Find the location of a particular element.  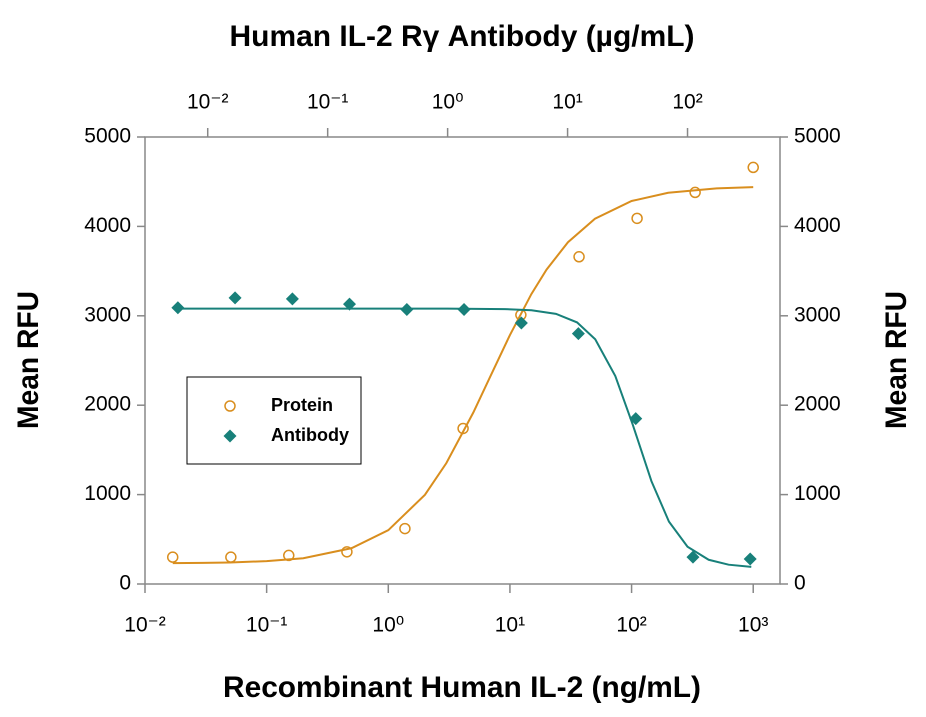

x2-tick-label: 10⁻¹ is located at coordinates (327, 102).